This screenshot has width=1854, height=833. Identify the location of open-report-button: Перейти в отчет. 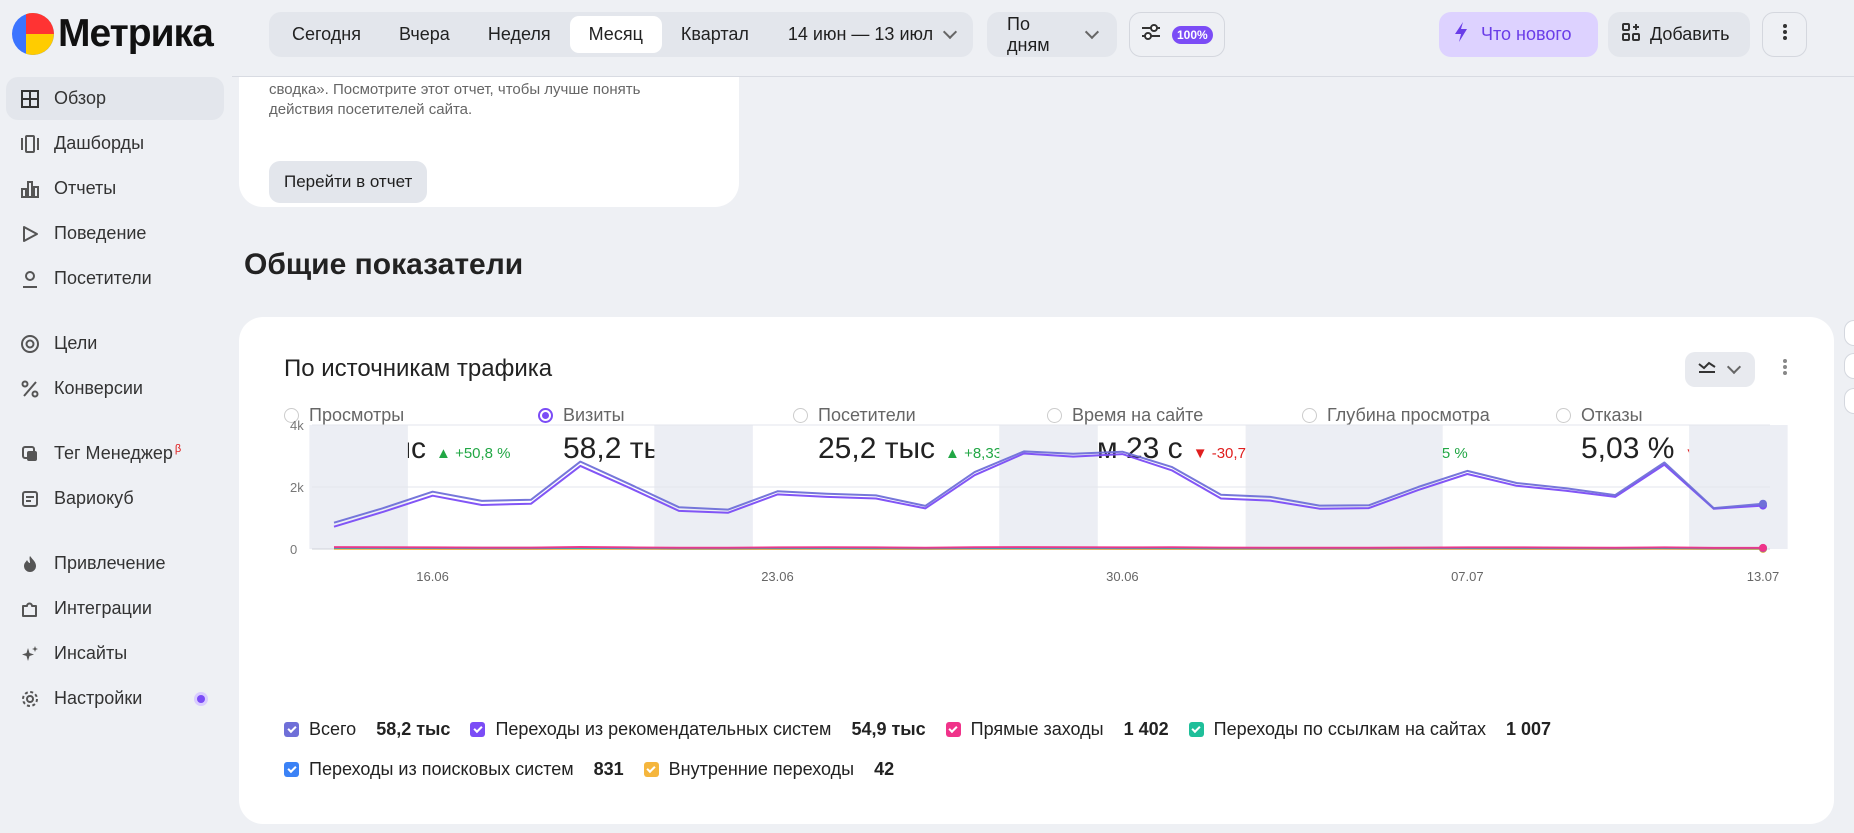
(348, 182).